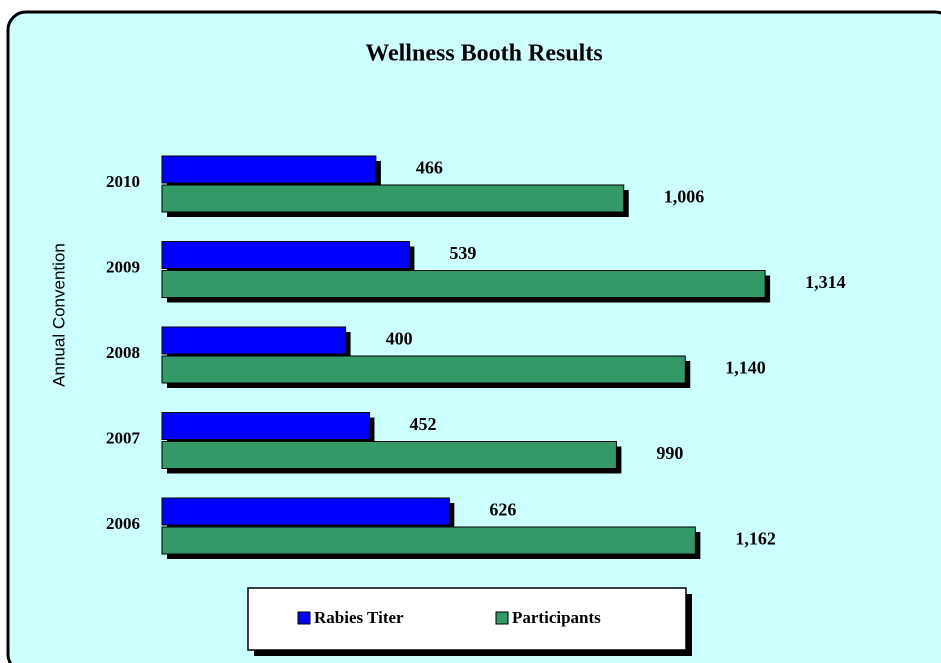 This screenshot has width=941, height=663. I want to click on legend-label: Participants, so click(556, 617).